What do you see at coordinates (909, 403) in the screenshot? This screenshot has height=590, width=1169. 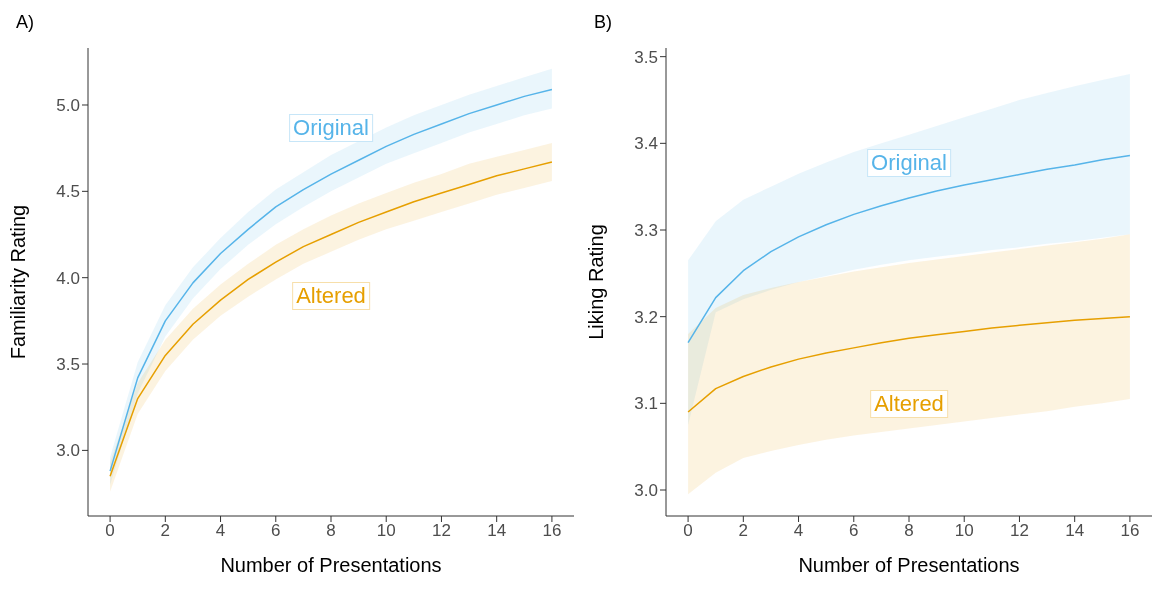 I see `text: Altered` at bounding box center [909, 403].